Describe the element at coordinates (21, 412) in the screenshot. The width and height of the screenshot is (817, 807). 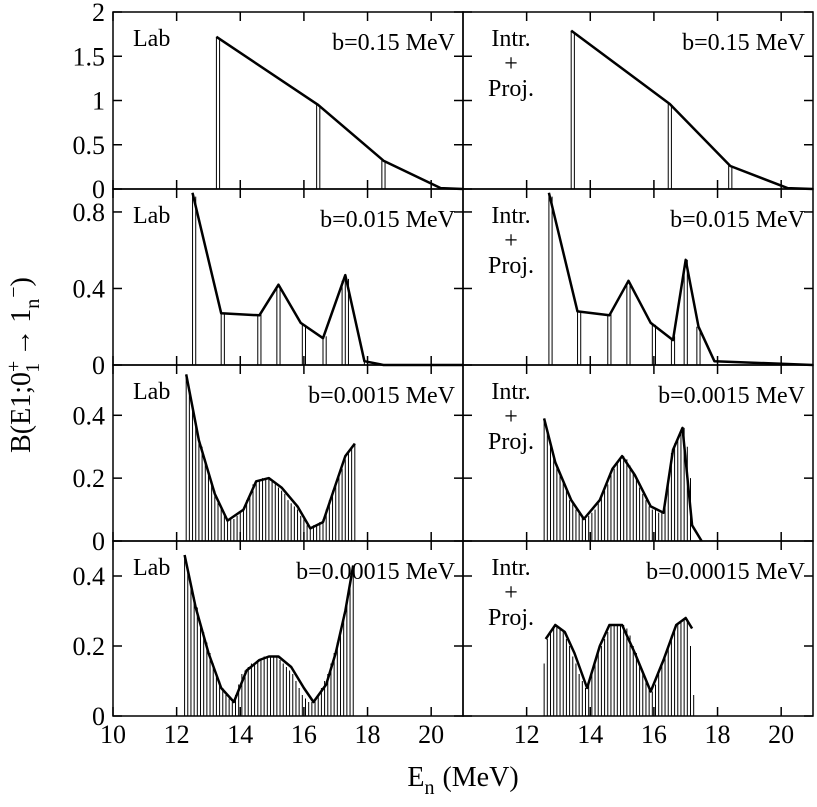
I see `y-label-main: B(E1;0` at that location.